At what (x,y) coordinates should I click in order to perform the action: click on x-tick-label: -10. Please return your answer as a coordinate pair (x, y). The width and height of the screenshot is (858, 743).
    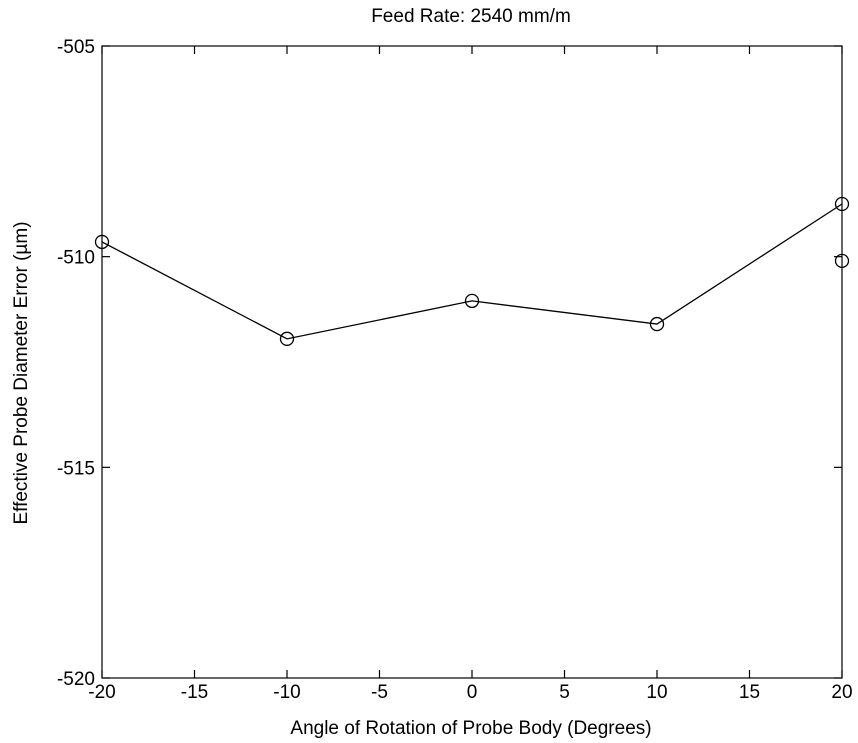
    Looking at the image, I should click on (286, 692).